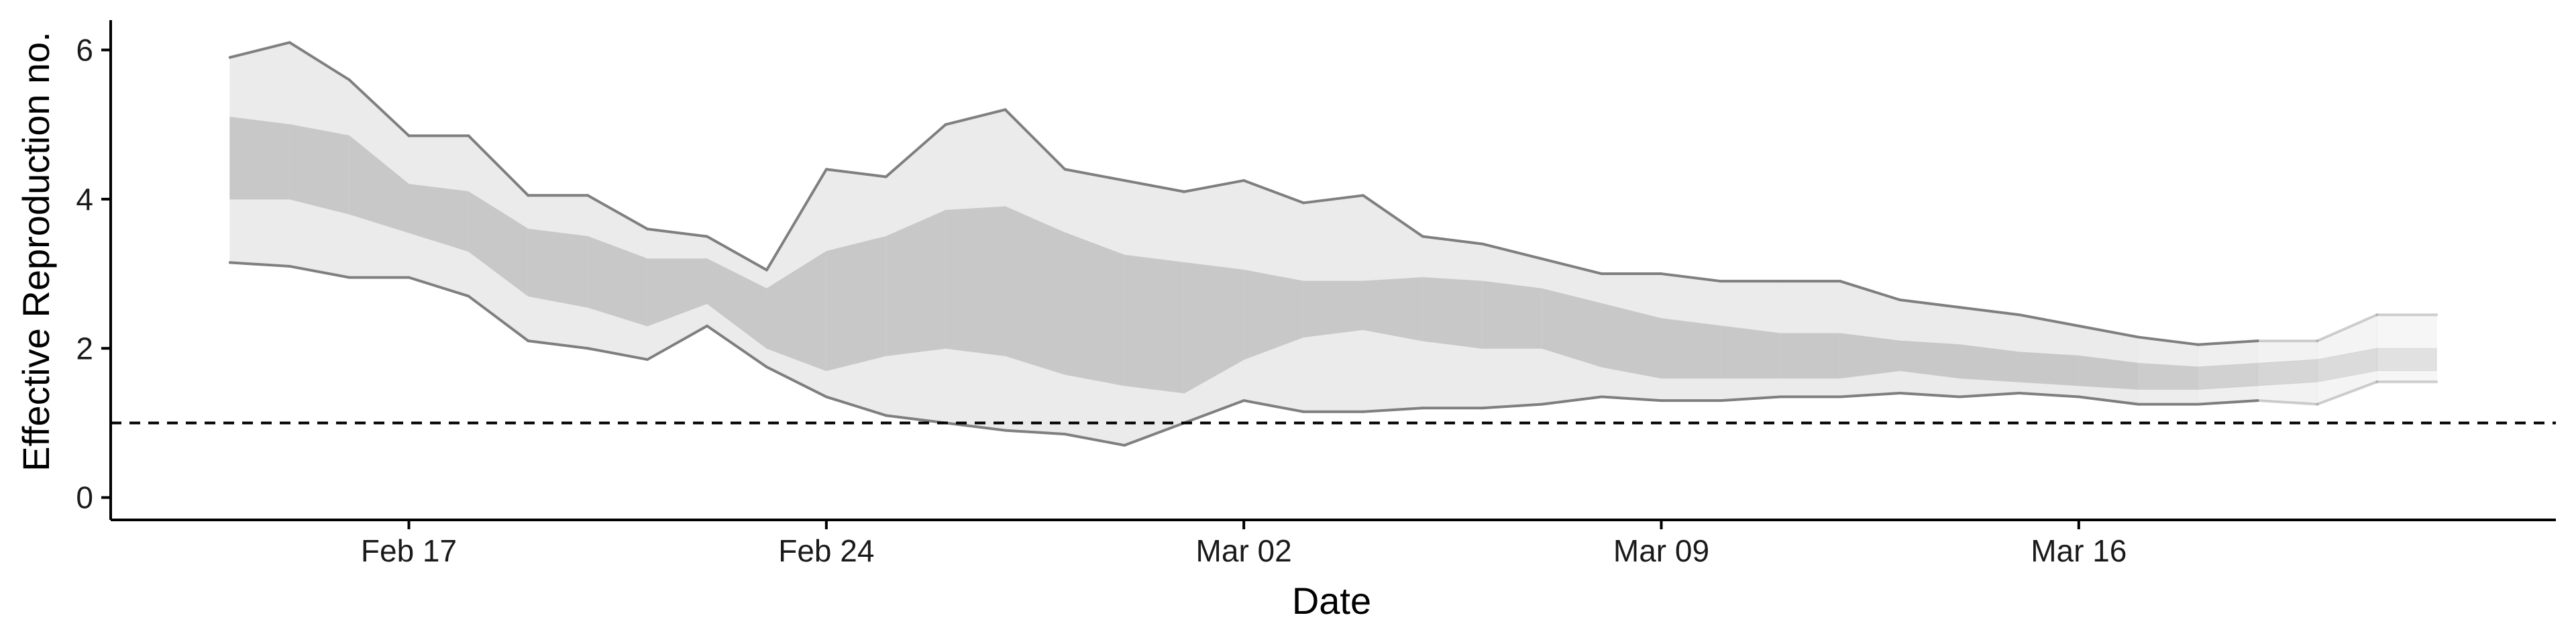 The height and width of the screenshot is (644, 2576). What do you see at coordinates (84, 497) in the screenshot?
I see `y-tick-label: 0` at bounding box center [84, 497].